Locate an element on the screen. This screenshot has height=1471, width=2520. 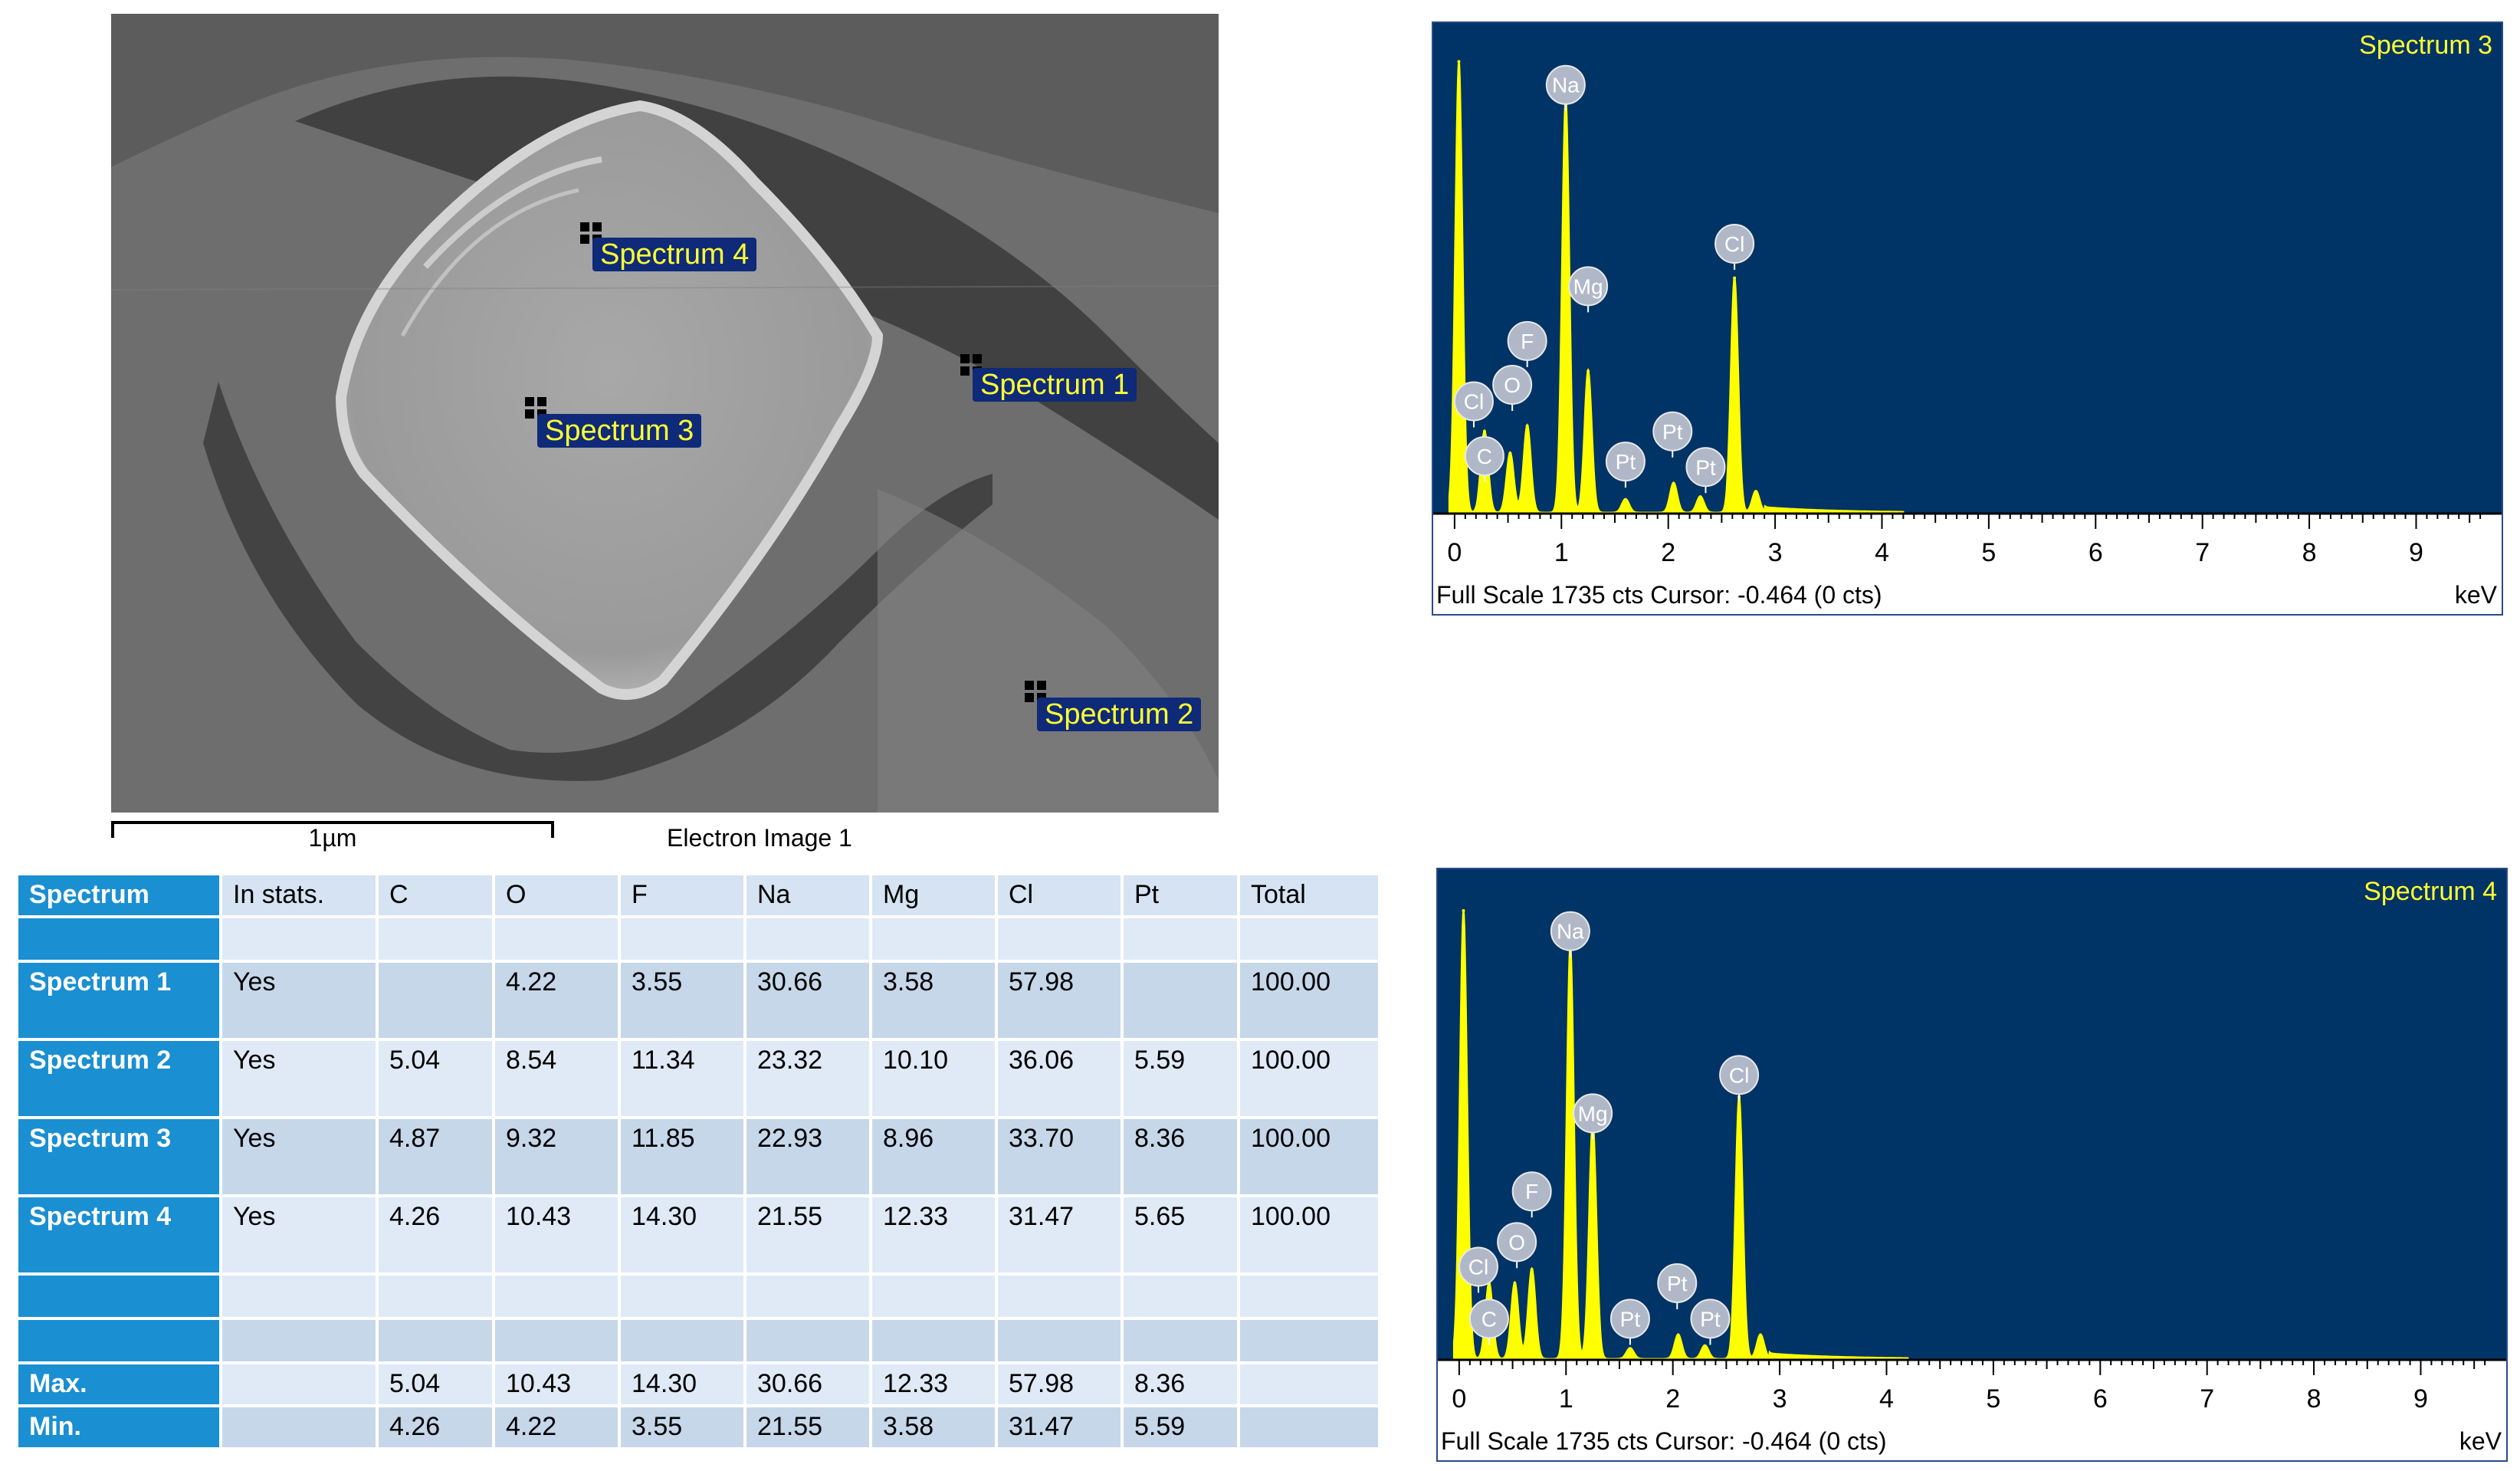
spectrum-2-label: Spectrum 2 is located at coordinates (1119, 714).